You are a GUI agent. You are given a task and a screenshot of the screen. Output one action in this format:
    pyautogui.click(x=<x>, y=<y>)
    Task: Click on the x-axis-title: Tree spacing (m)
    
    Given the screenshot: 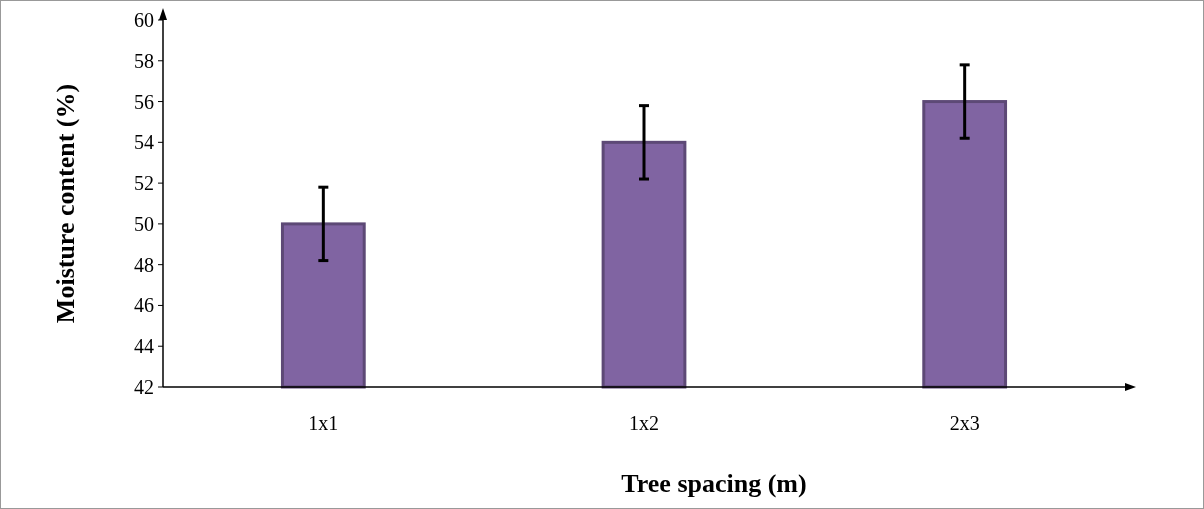 What is the action you would take?
    pyautogui.click(x=714, y=483)
    